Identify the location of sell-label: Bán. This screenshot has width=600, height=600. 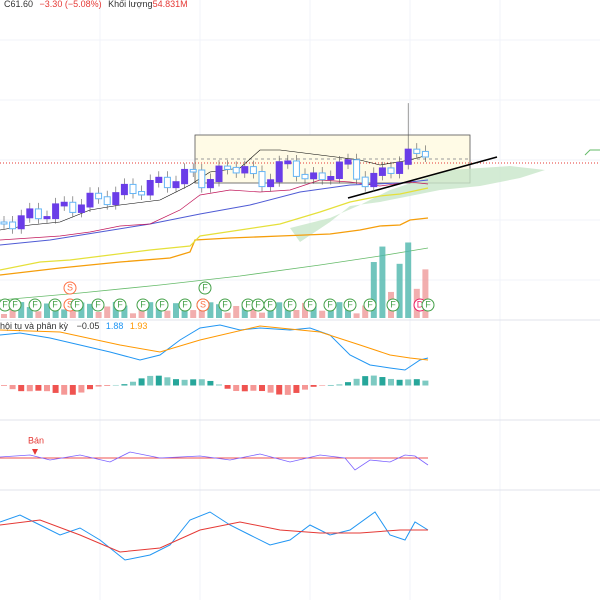
(36, 440).